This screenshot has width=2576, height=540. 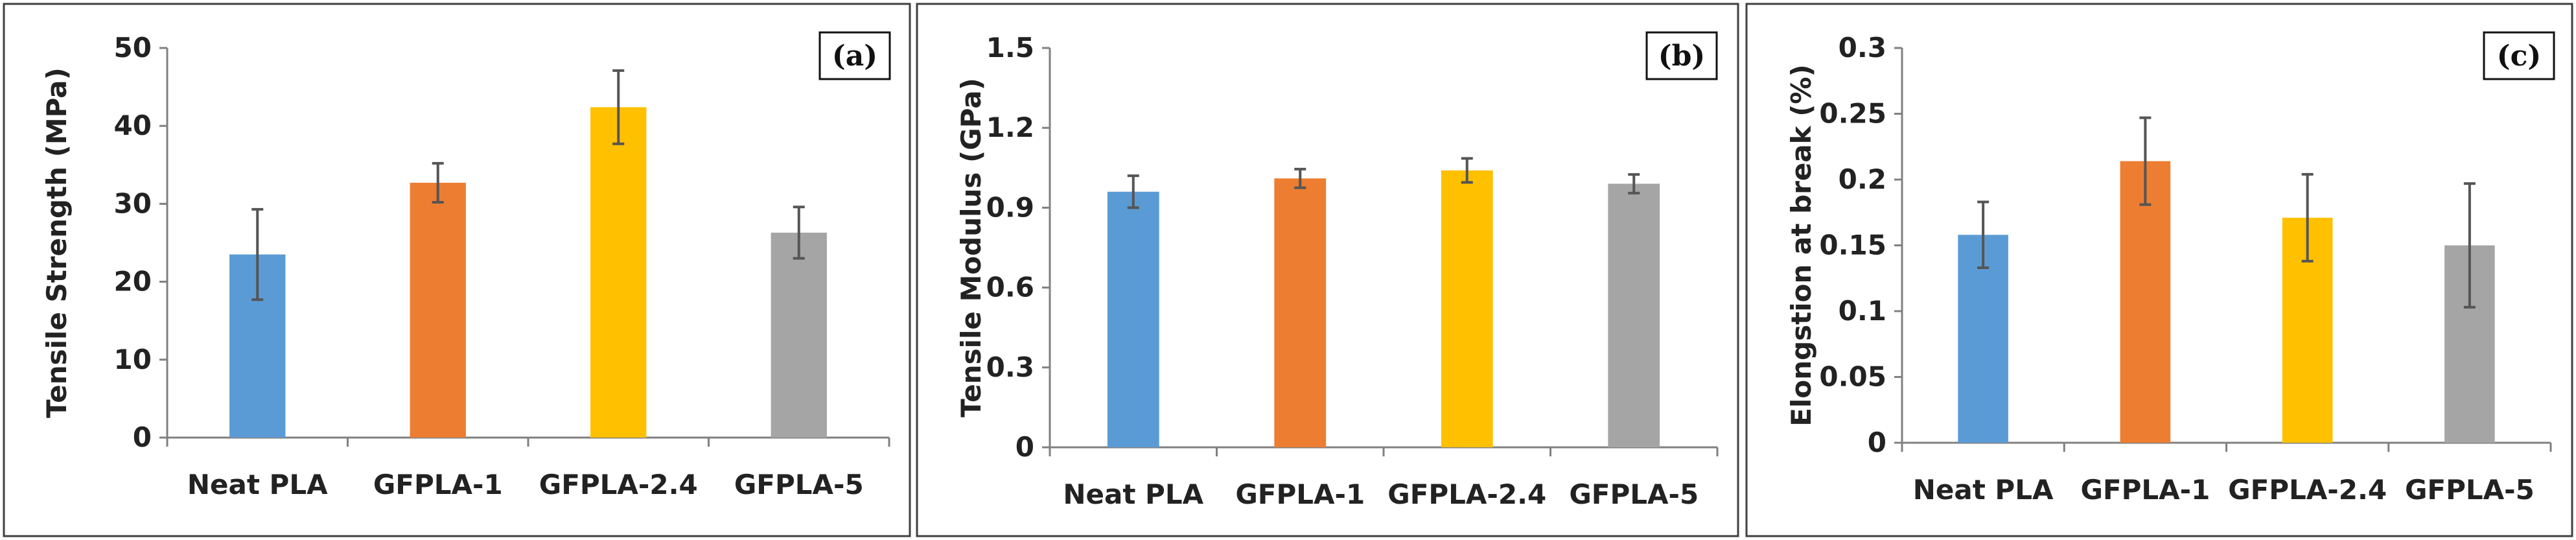 I want to click on y-axis-title: Tensile Modulus (GPa), so click(x=971, y=247).